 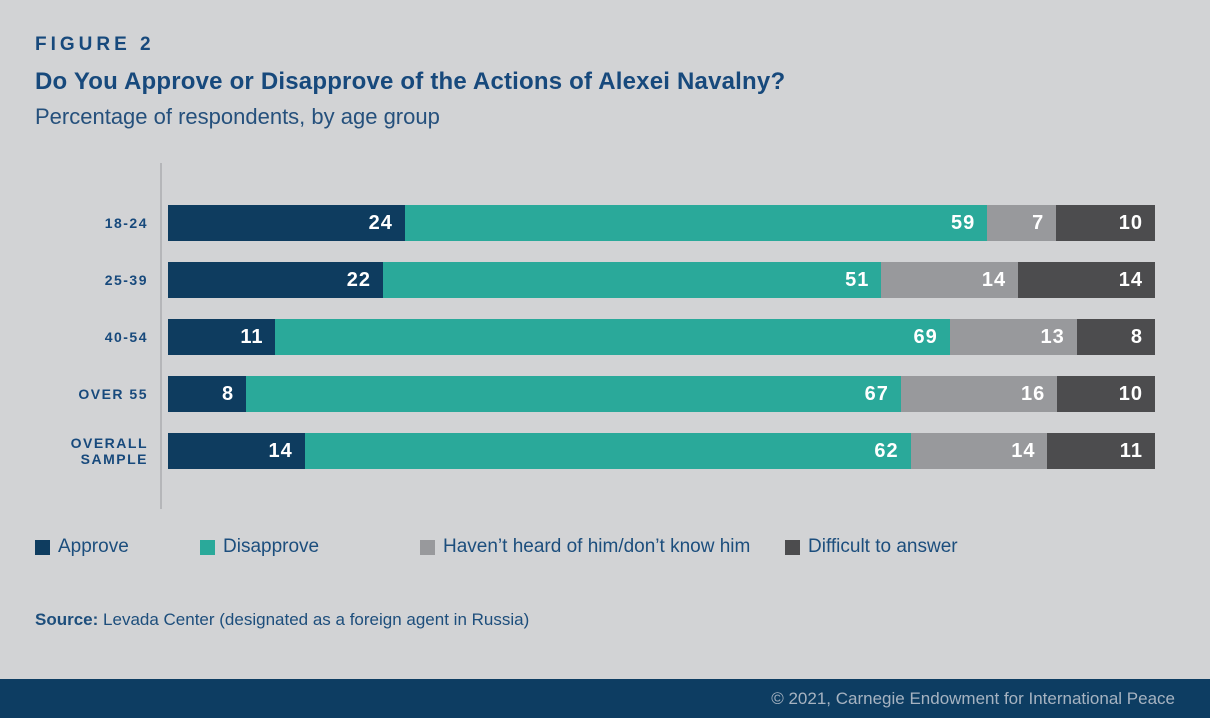 What do you see at coordinates (286, 223) in the screenshot?
I see `bar-segment: 24` at bounding box center [286, 223].